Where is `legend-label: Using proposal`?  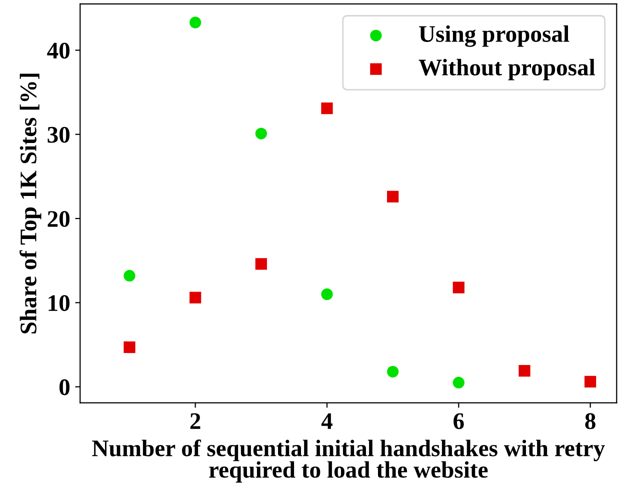 legend-label: Using proposal is located at coordinates (494, 36).